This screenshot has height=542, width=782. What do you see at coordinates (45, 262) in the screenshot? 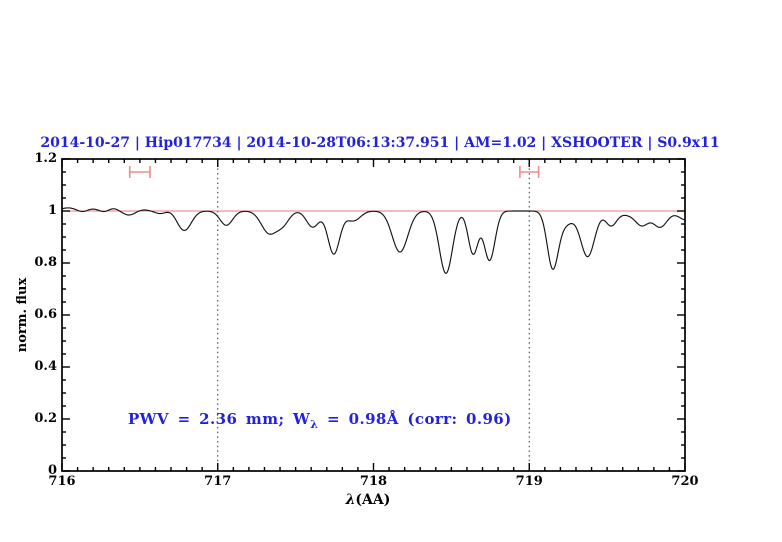
I see `y-tick-label: 0.8` at bounding box center [45, 262].